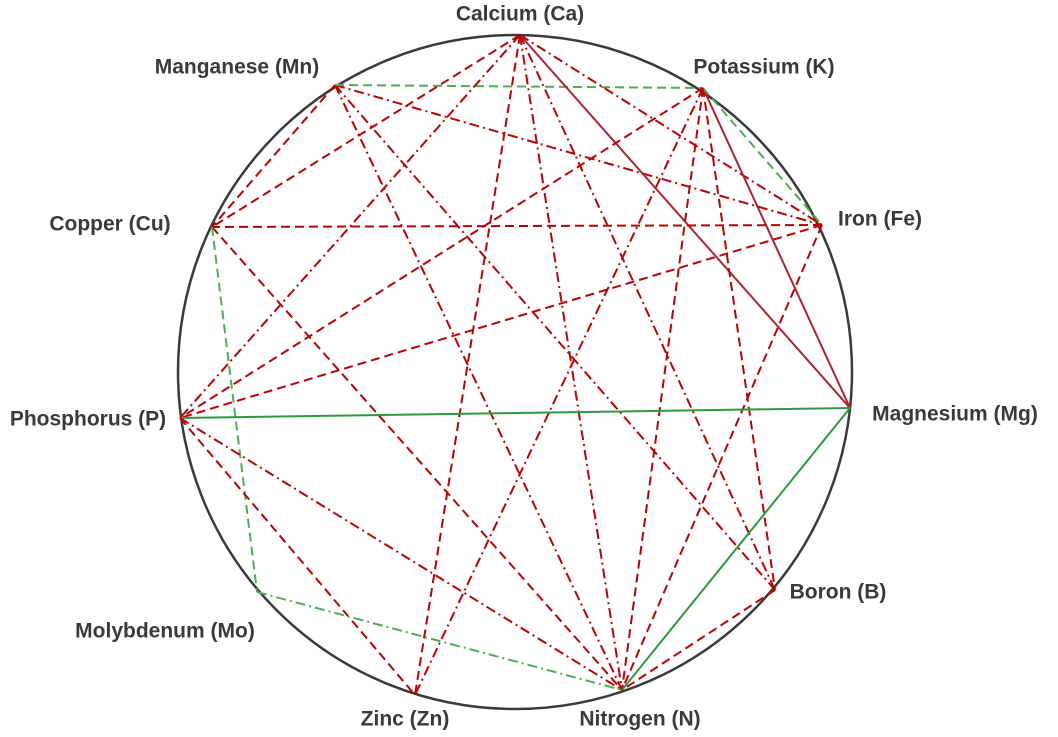 The image size is (1058, 737). I want to click on node-label: Zinc (Zn), so click(405, 719).